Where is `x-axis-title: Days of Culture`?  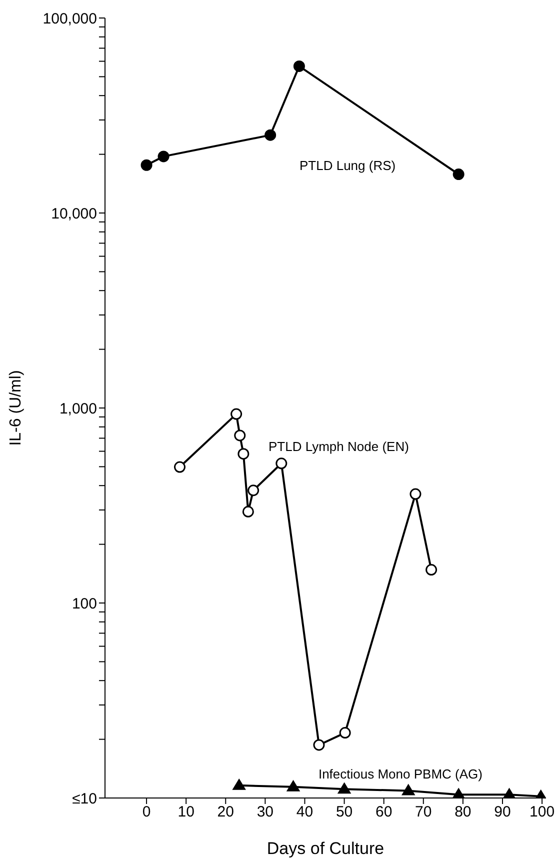
x-axis-title: Days of Culture is located at coordinates (325, 848).